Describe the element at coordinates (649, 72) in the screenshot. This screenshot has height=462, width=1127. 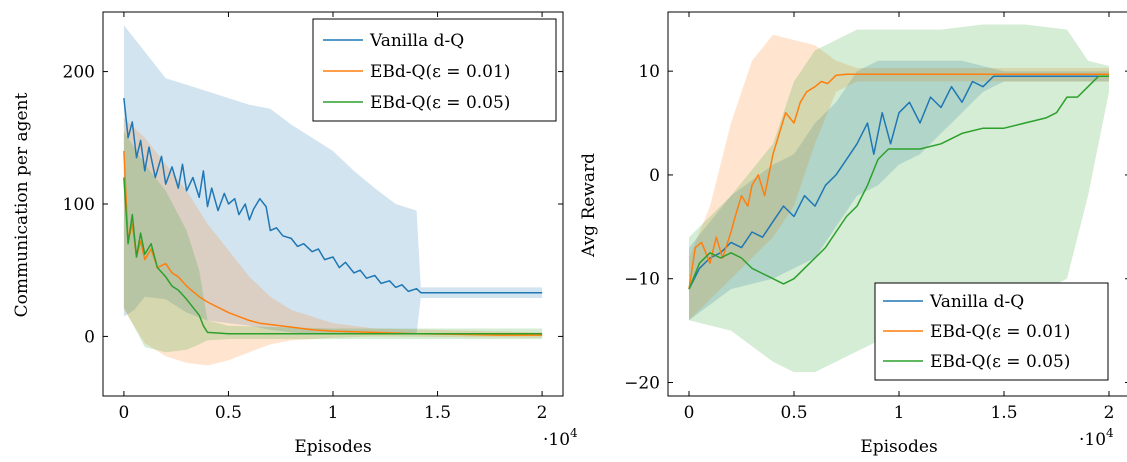
I see `c1-ytick-label: 10` at that location.